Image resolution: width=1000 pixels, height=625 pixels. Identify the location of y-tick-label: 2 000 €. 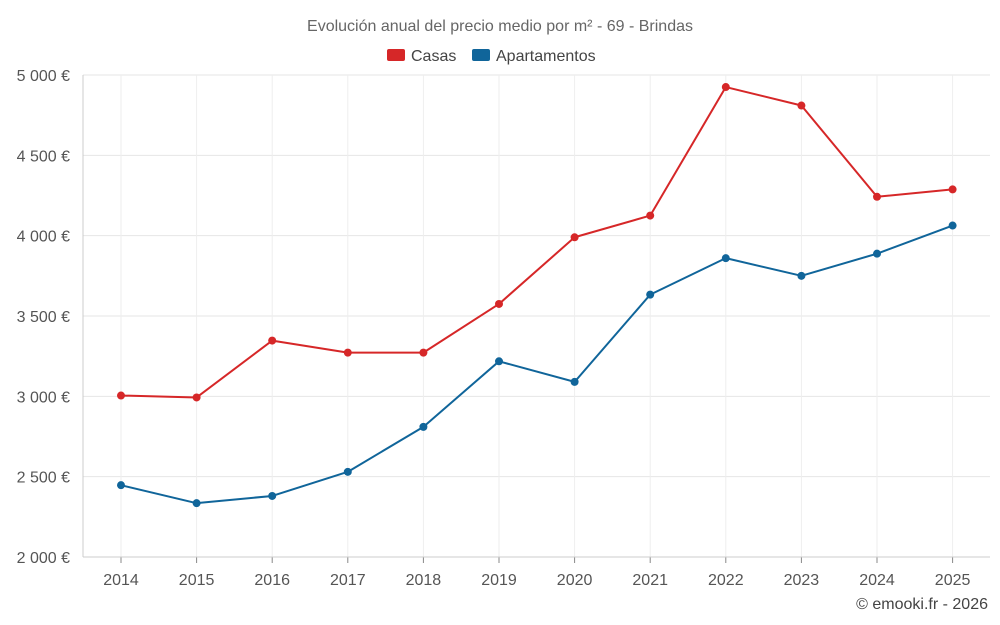
(43, 558).